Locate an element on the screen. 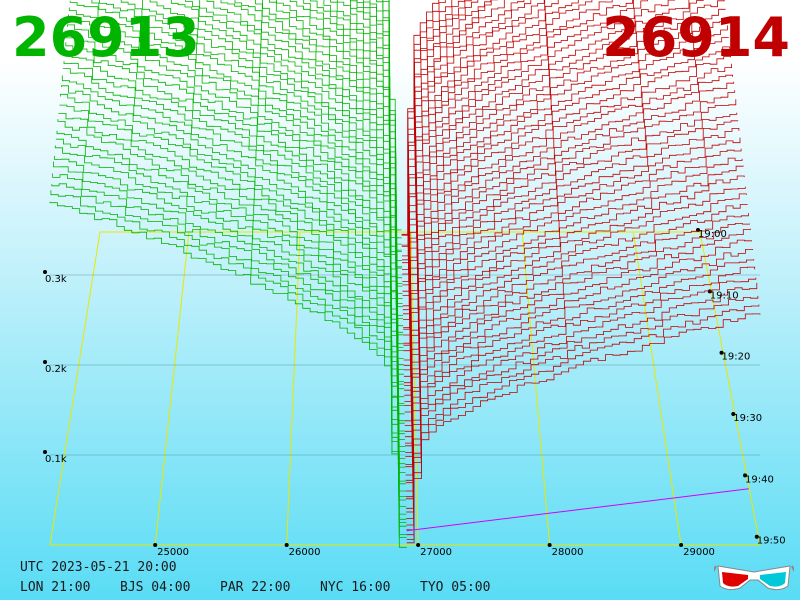 The image size is (800, 600). ask-latest-line is located at coordinates (577, 510).